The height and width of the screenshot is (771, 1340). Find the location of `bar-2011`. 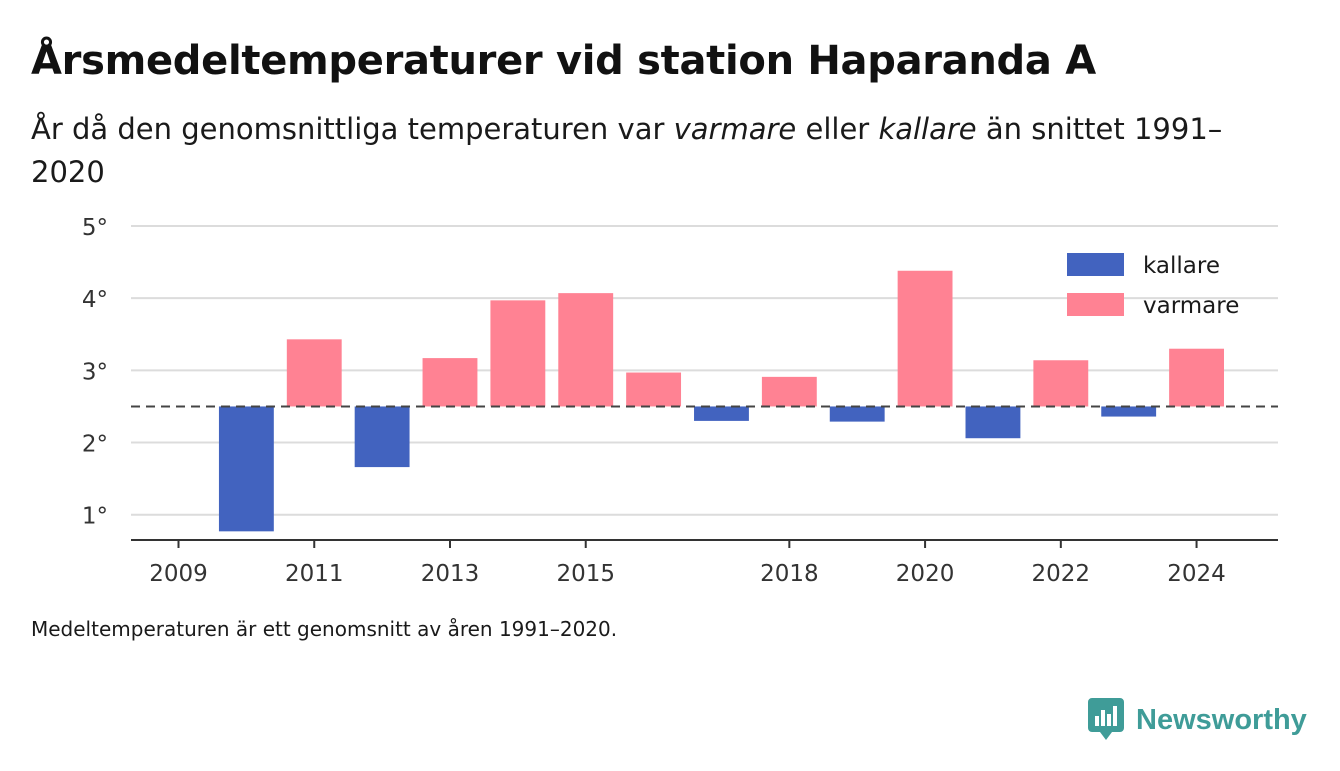

bar-2011 is located at coordinates (314, 373).